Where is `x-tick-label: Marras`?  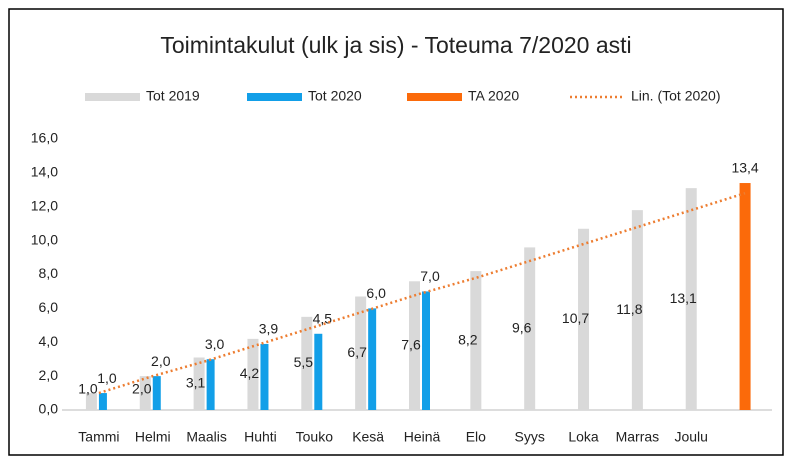
x-tick-label: Marras is located at coordinates (638, 437).